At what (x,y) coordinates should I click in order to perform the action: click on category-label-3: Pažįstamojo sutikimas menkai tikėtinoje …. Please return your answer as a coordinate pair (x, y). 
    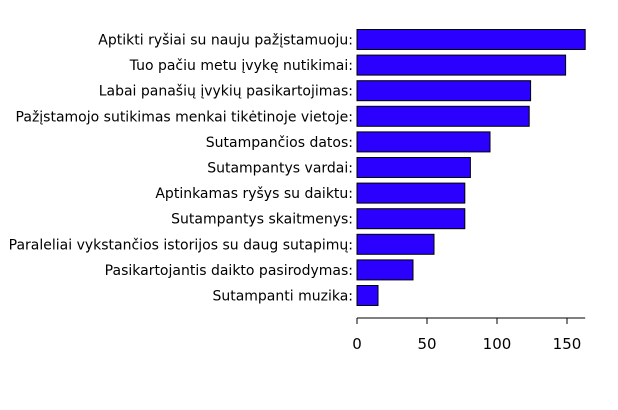
    Looking at the image, I should click on (184, 117).